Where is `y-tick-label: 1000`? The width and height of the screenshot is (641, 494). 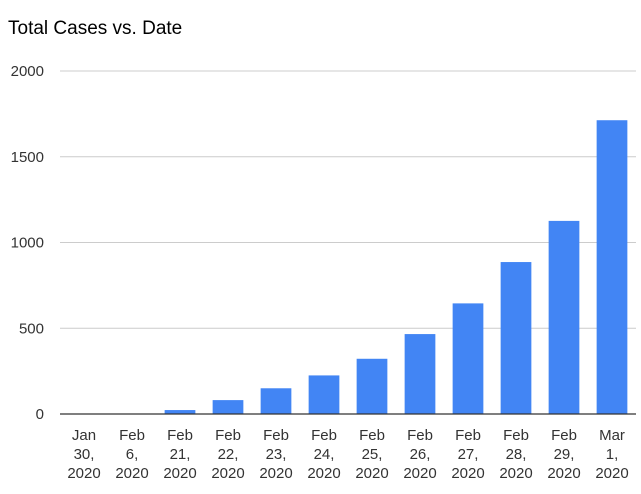
y-tick-label: 1000 is located at coordinates (27, 243).